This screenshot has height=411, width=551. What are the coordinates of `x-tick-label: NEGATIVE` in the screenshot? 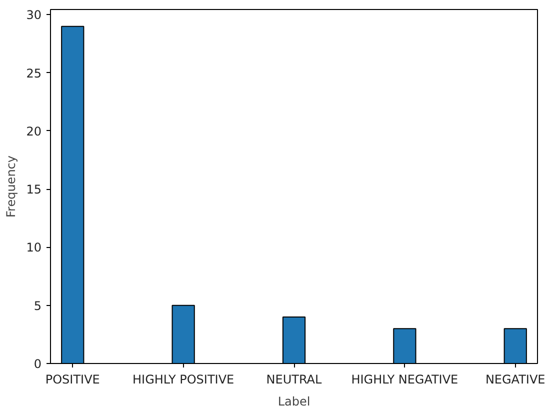 It's located at (515, 379).